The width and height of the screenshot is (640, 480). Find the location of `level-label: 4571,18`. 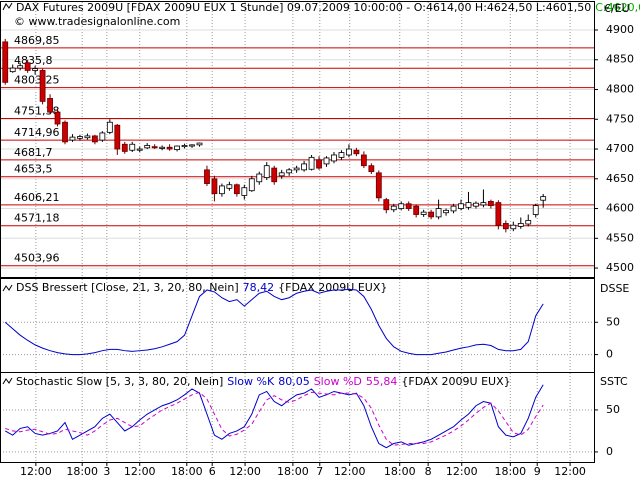

level-label: 4571,18 is located at coordinates (37, 218).